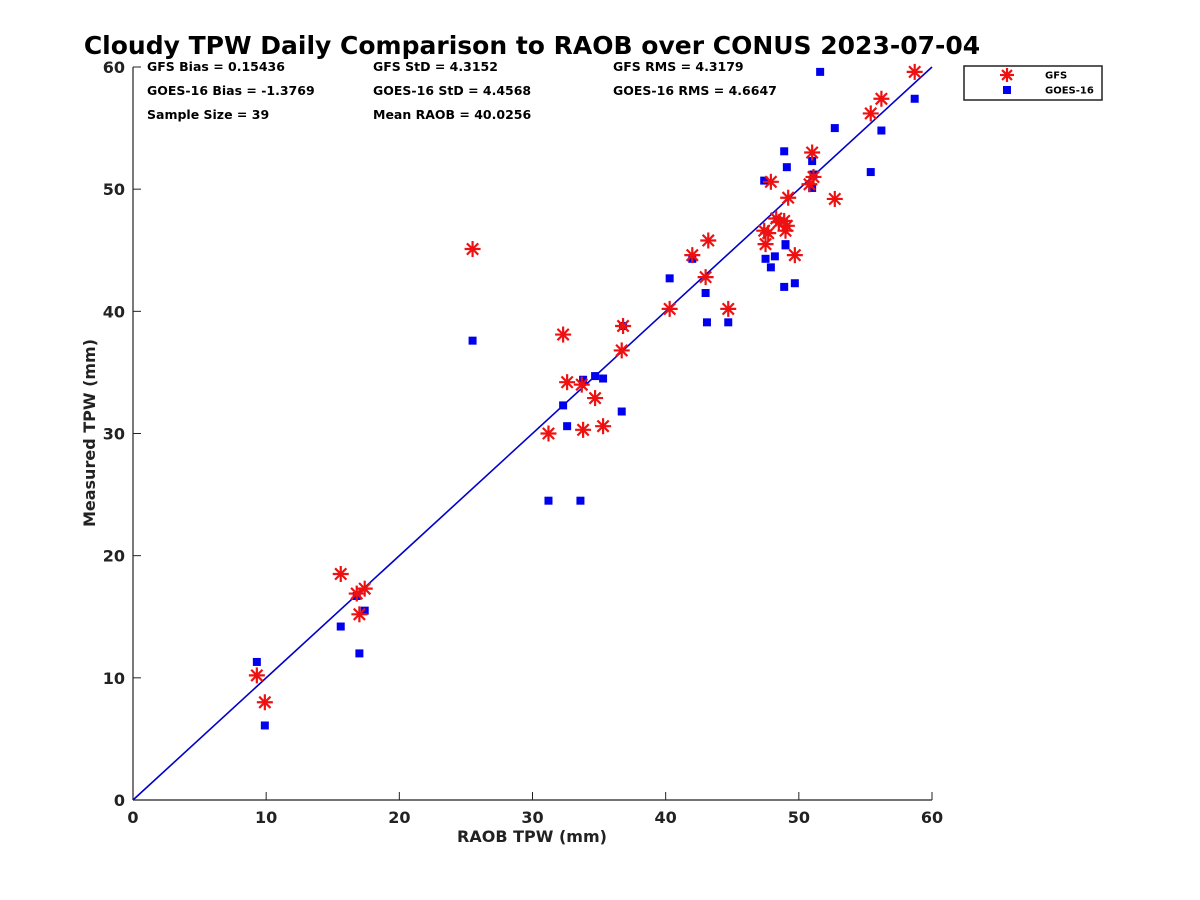  I want to click on x-tick-label: 10, so click(266, 817).